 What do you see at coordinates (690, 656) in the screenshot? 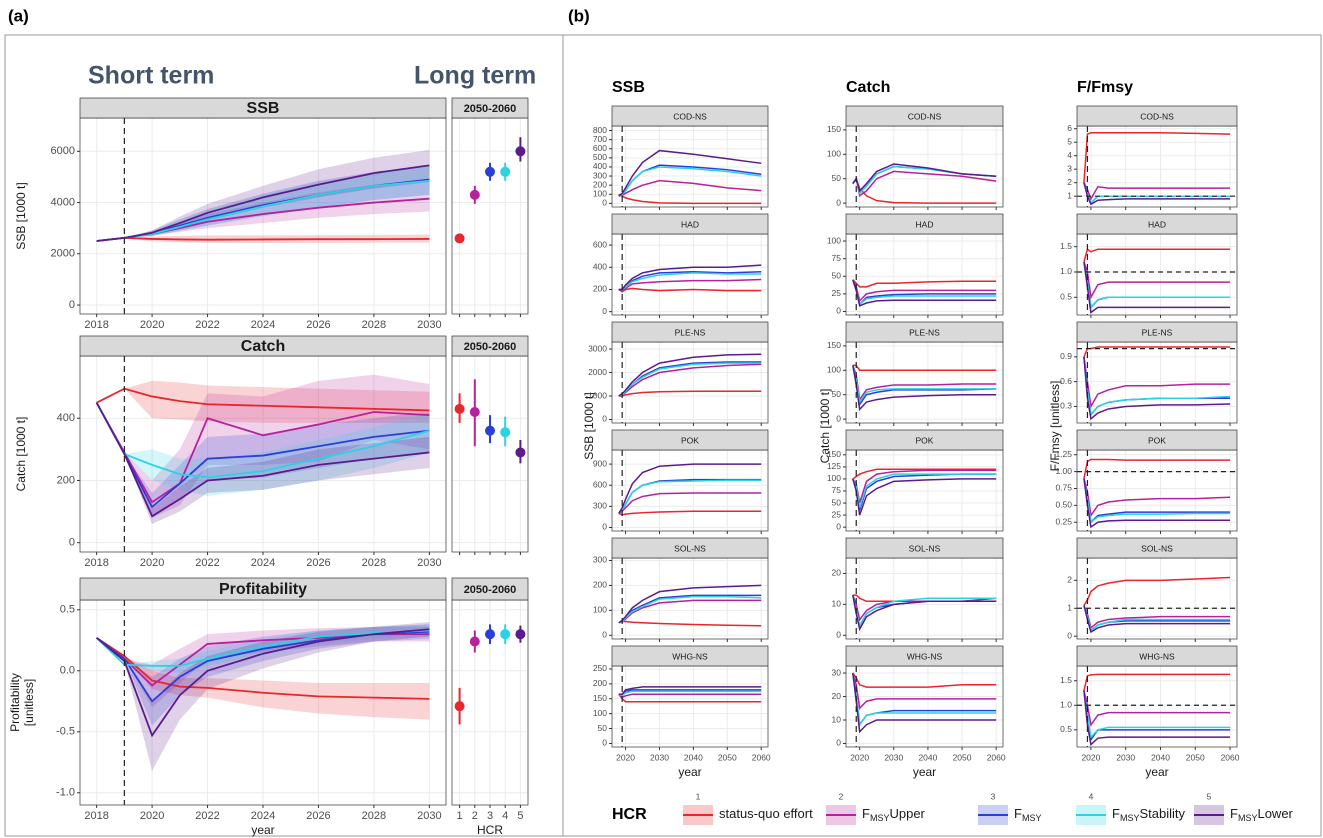
I see `strip-title: WHG-NS` at bounding box center [690, 656].